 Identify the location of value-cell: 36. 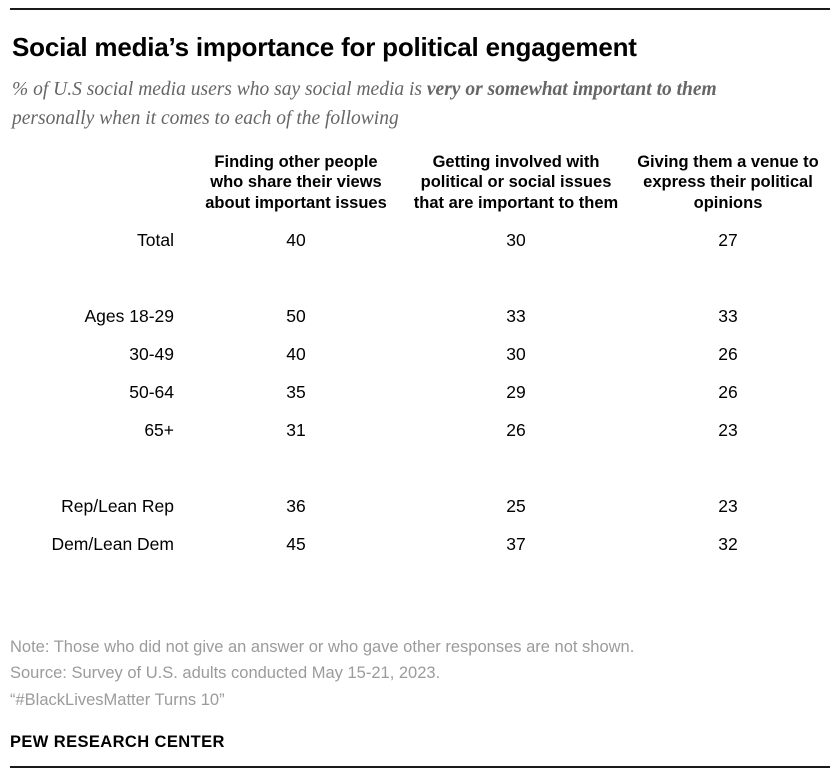
(296, 506).